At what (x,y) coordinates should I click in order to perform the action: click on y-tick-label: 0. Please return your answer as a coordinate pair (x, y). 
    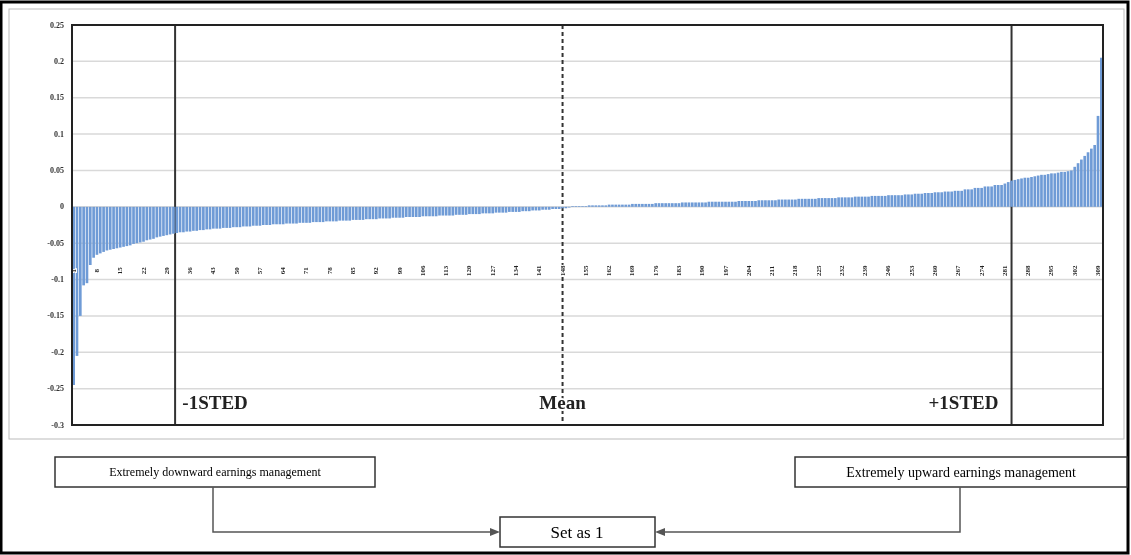
    Looking at the image, I should click on (62, 207).